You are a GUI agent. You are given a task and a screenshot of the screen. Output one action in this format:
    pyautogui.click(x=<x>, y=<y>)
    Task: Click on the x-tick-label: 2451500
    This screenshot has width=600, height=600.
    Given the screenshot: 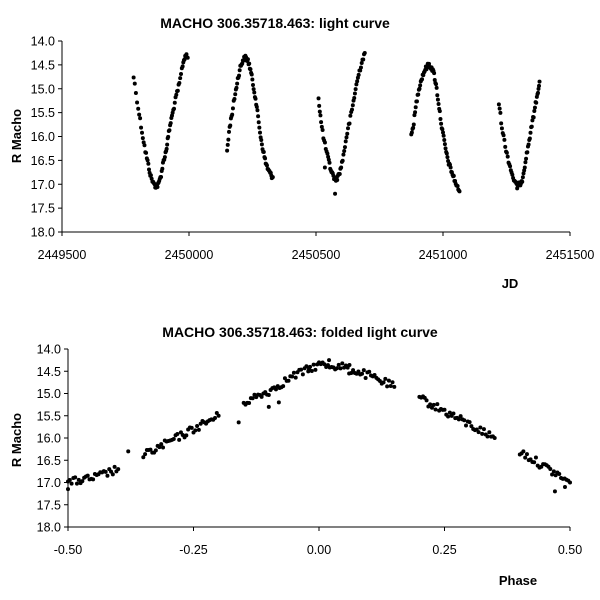 What is the action you would take?
    pyautogui.click(x=570, y=255)
    